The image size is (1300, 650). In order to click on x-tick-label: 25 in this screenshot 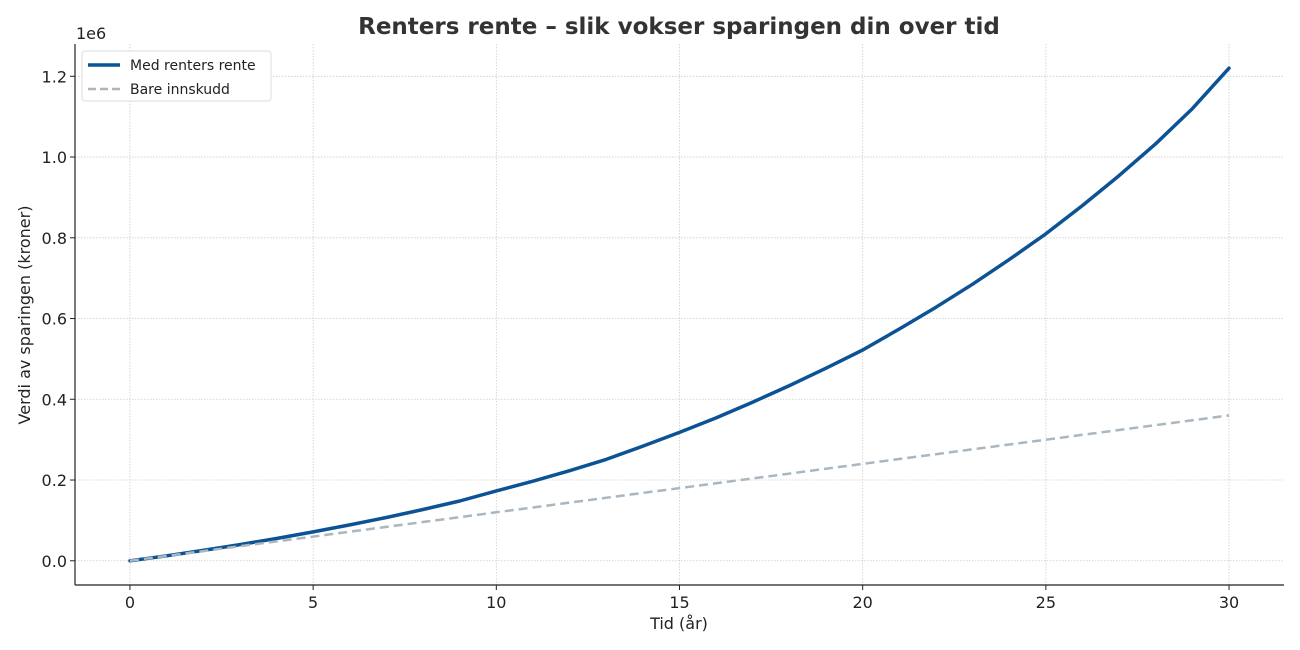, I will do `click(1046, 602)`.